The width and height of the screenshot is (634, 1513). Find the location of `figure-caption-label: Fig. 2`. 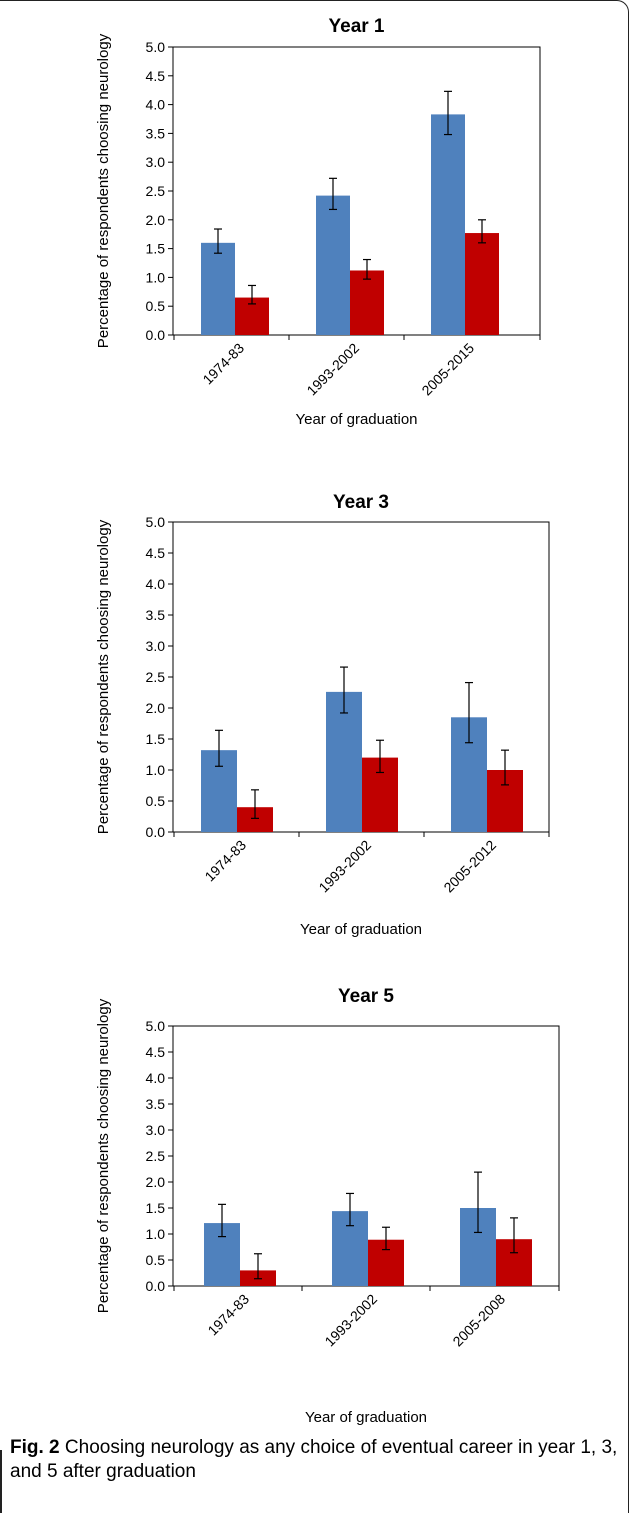

figure-caption-label: Fig. 2 is located at coordinates (35, 1447).